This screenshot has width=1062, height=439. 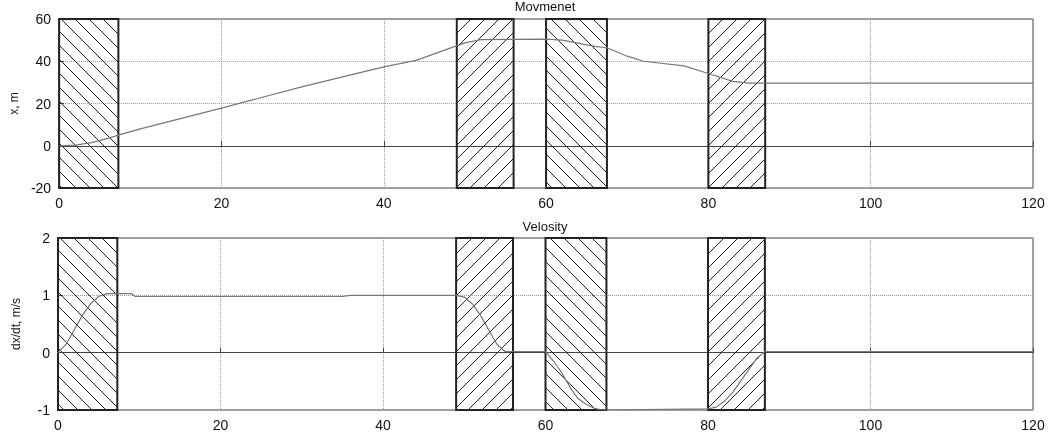 What do you see at coordinates (16, 324) in the screenshot?
I see `y-axis-title: dx/dt, m/s` at bounding box center [16, 324].